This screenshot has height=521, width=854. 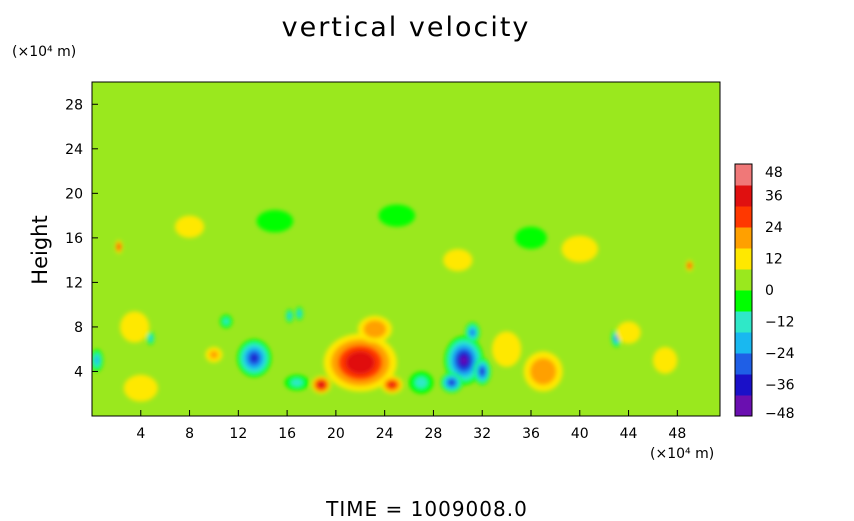 I want to click on x-tick-label: 16, so click(x=287, y=434).